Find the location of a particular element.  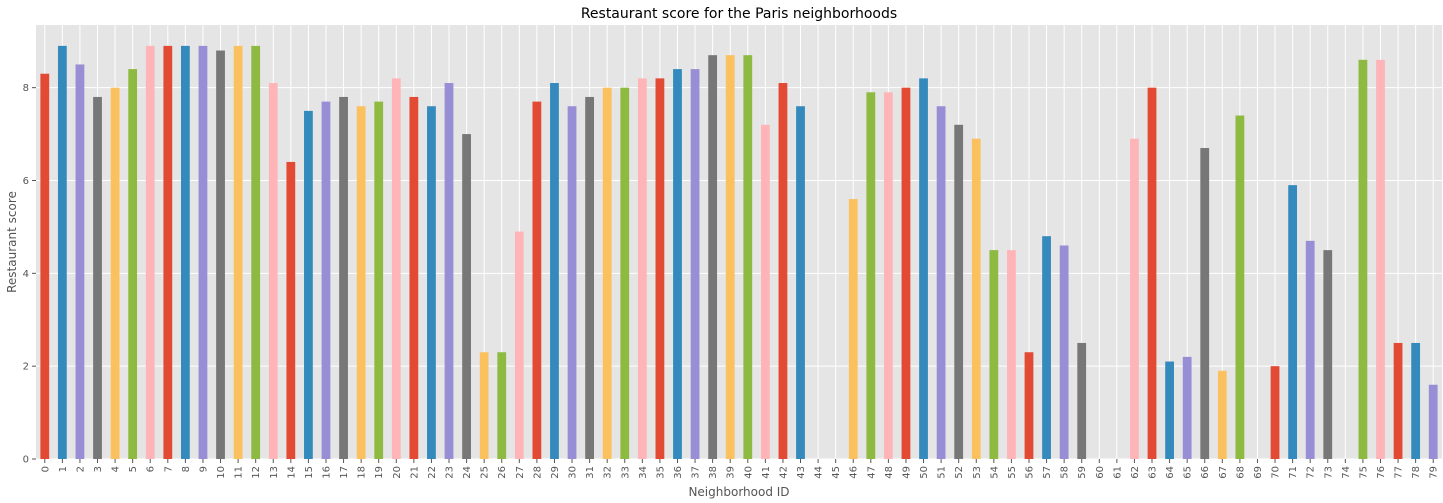

x-tick-label: 21 is located at coordinates (414, 472).